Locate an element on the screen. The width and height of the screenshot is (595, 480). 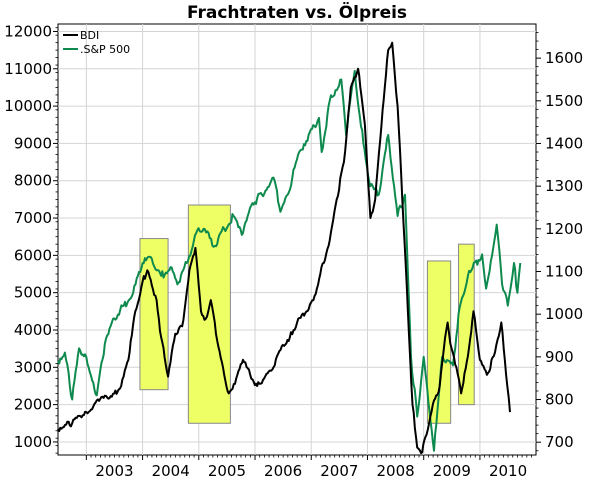
y-left-tick-label: 10000 is located at coordinates (28, 106).